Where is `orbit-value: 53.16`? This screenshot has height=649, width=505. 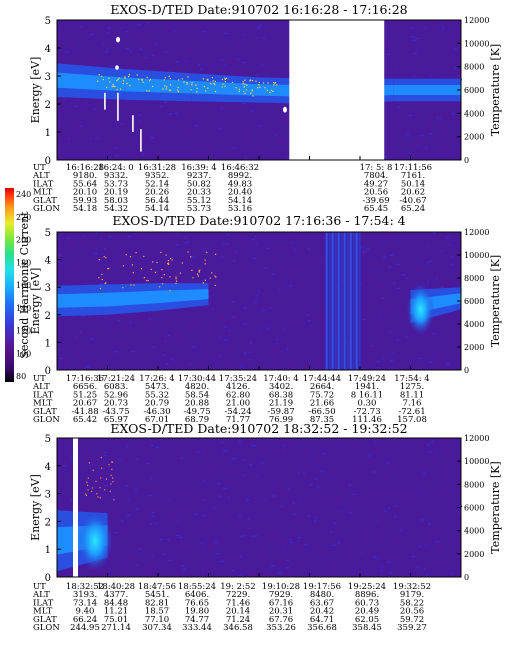
orbit-value: 53.16 is located at coordinates (240, 209).